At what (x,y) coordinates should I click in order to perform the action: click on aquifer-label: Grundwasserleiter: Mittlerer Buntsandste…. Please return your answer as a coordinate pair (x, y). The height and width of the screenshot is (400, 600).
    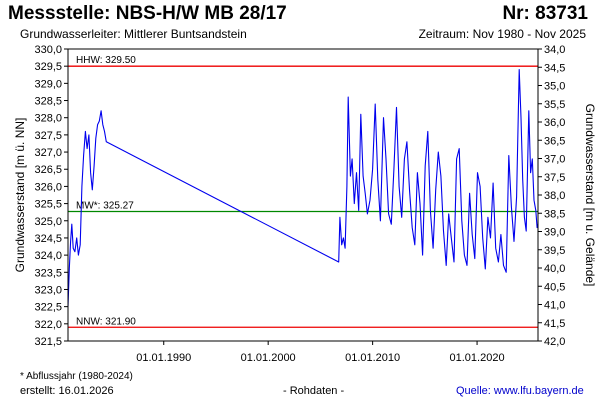
    Looking at the image, I should click on (133, 34).